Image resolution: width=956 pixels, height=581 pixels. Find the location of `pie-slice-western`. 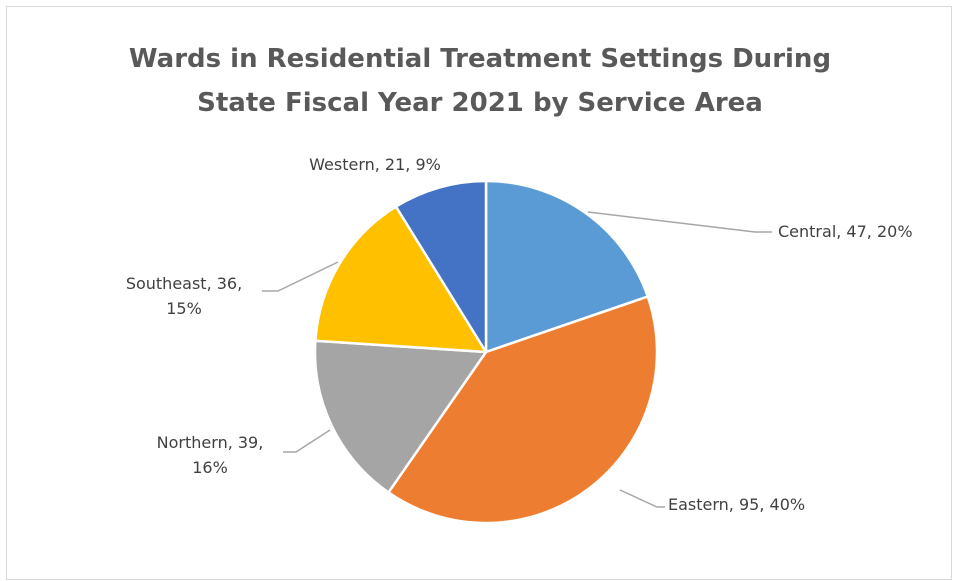

pie-slice-western is located at coordinates (441, 266).